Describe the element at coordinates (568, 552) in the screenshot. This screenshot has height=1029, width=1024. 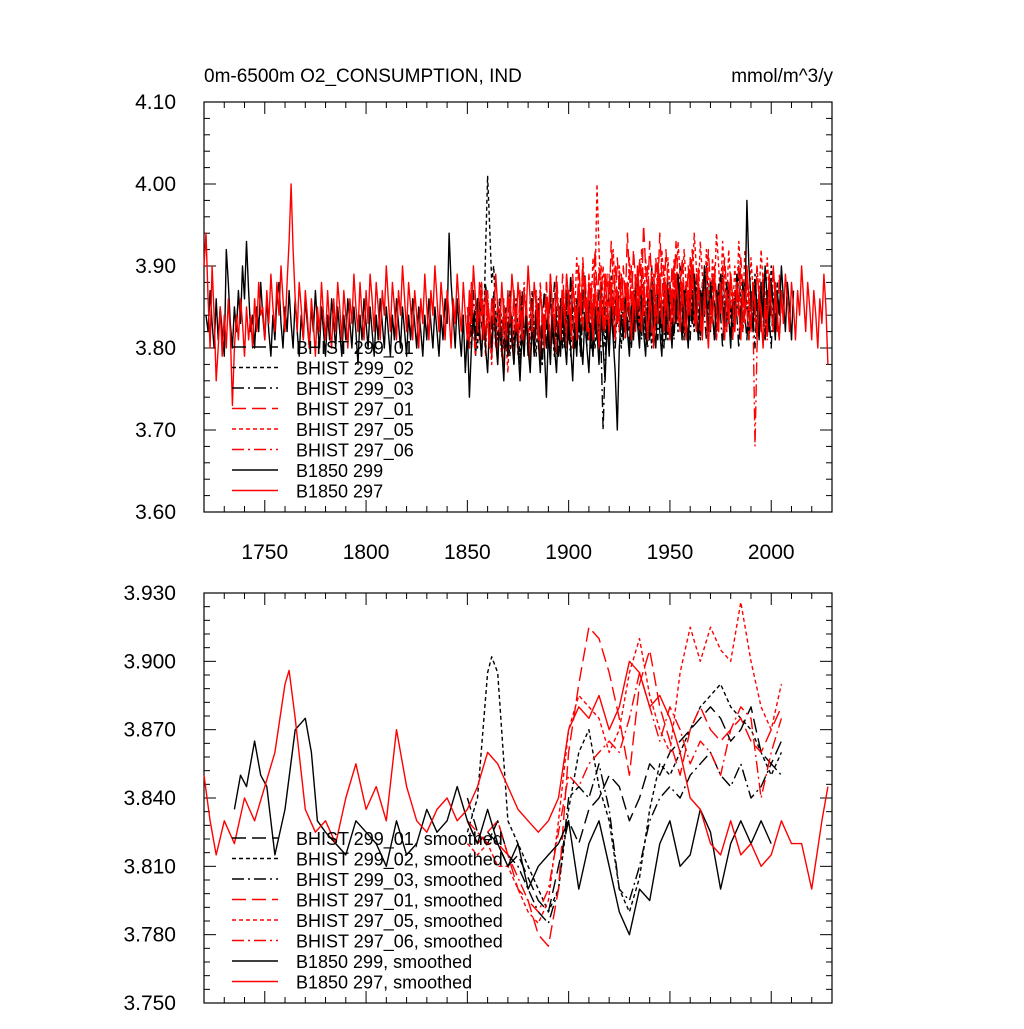
I see `x-tick-label: 1900` at that location.